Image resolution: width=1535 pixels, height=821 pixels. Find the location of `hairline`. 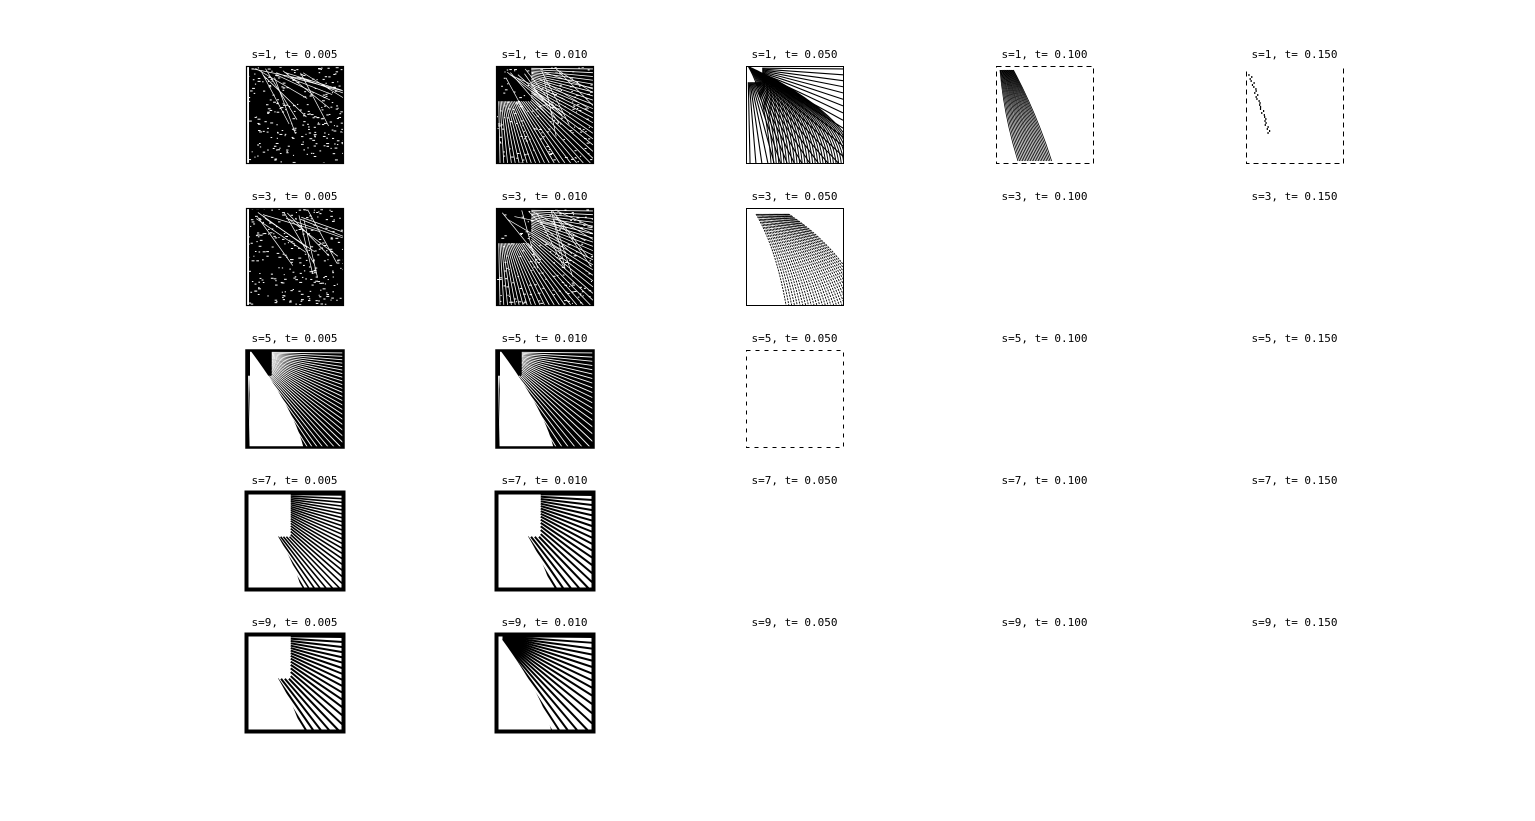

hairline is located at coordinates (314, 99).